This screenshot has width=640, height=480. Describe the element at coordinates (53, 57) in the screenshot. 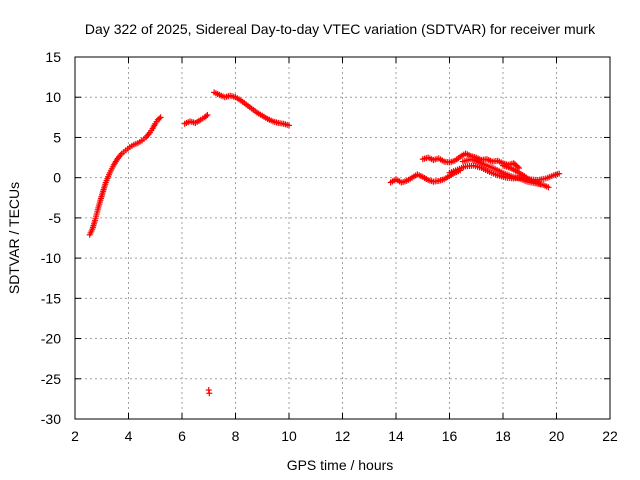

I see `y-tick-label: 15` at that location.